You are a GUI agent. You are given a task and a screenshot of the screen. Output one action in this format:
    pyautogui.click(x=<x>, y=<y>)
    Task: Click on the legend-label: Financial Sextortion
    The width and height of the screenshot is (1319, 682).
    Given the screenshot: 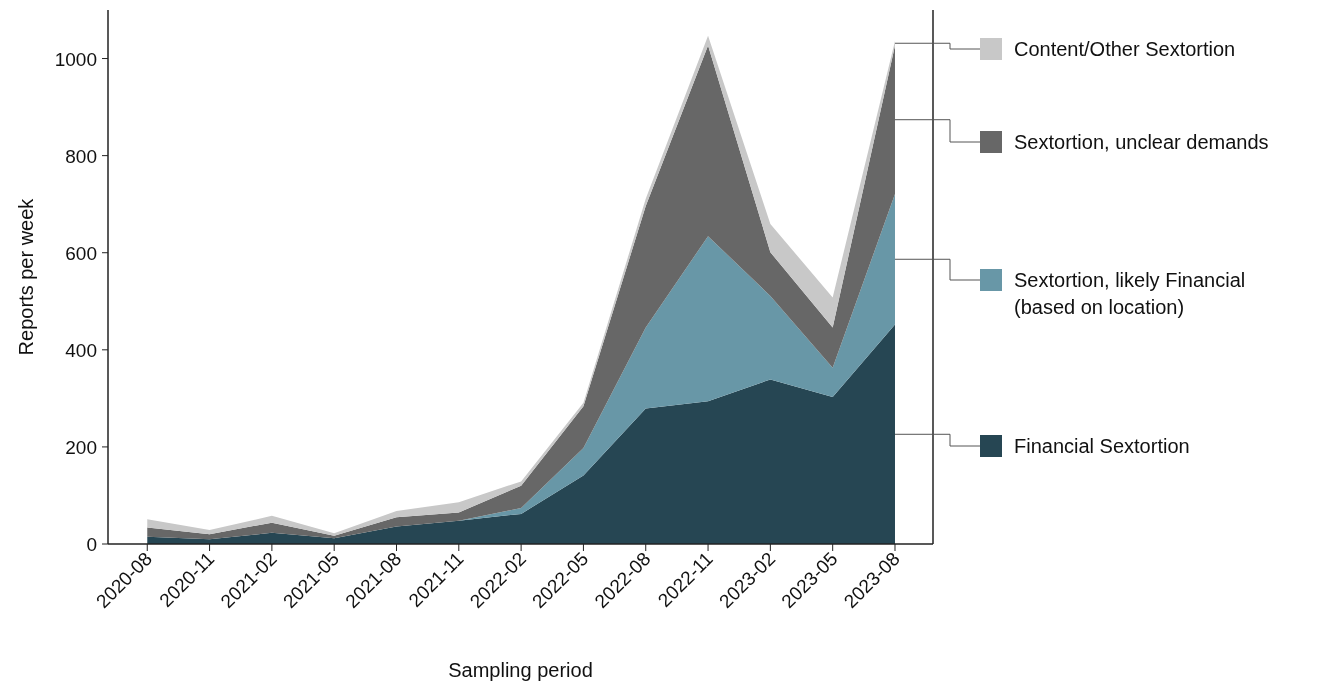 What is the action you would take?
    pyautogui.click(x=1102, y=446)
    